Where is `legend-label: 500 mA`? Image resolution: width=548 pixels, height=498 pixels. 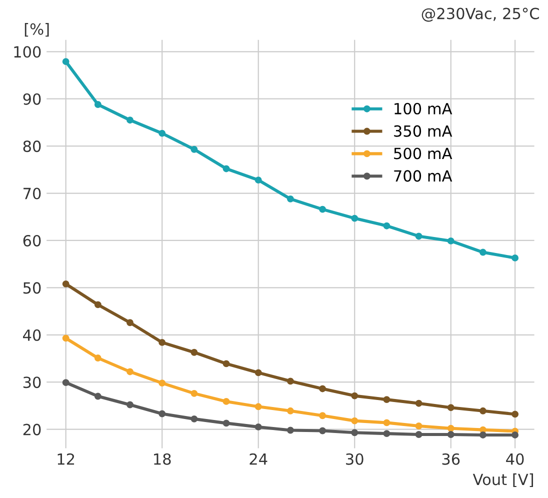
legend-label: 500 mA is located at coordinates (423, 154).